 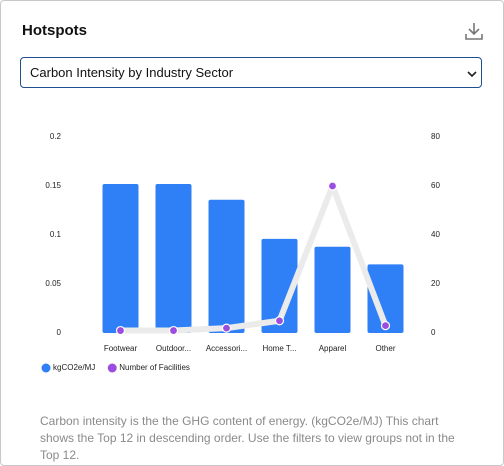 What do you see at coordinates (333, 348) in the screenshot?
I see `x-tick-label: Apparel` at bounding box center [333, 348].